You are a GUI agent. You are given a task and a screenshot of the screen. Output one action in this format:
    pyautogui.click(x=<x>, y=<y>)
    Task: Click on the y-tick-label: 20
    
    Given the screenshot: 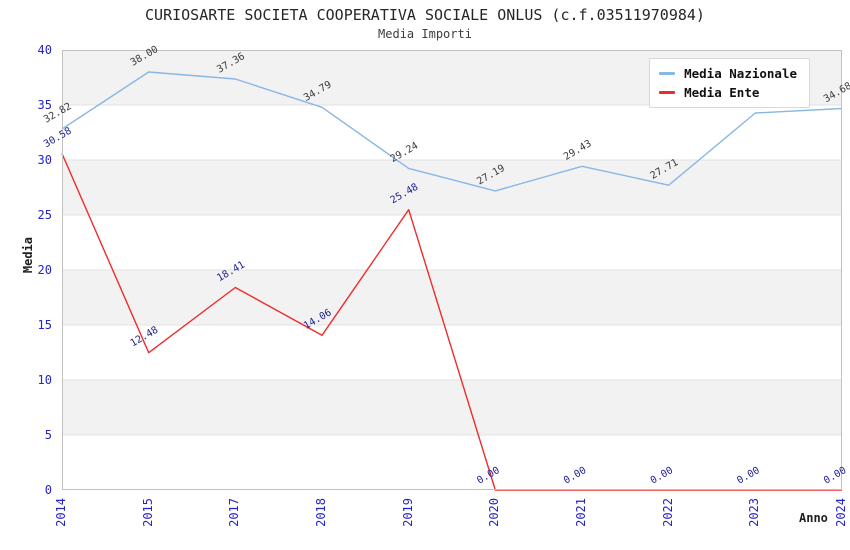 What is the action you would take?
    pyautogui.click(x=44, y=270)
    